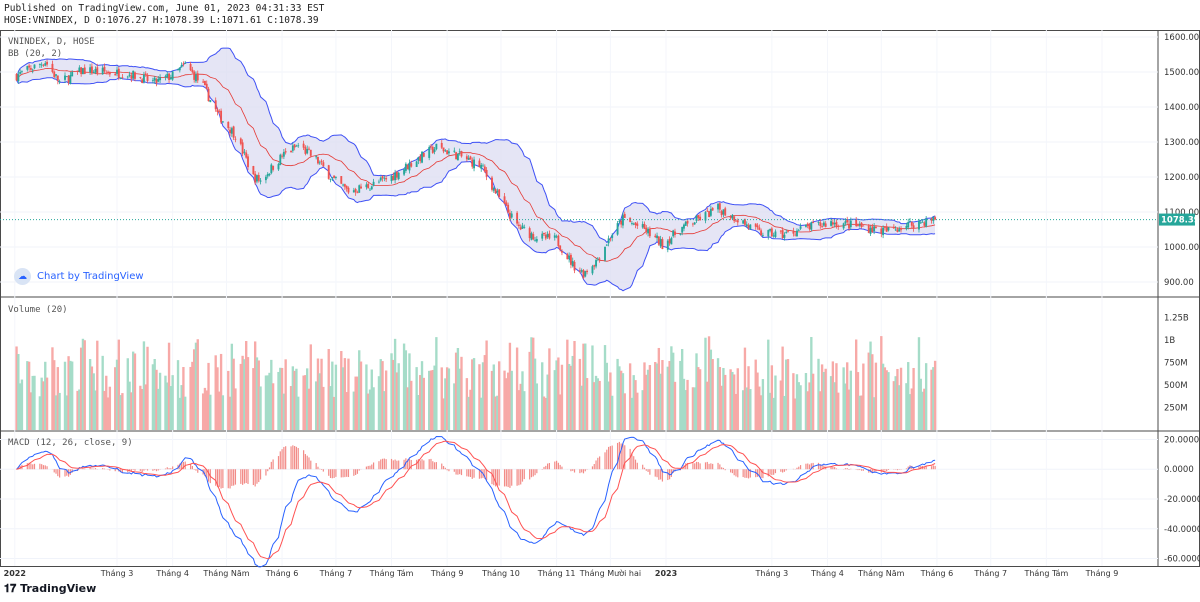 The height and width of the screenshot is (602, 1200). Describe the element at coordinates (1181, 143) in the screenshot. I see `price-tick-label: 1300.00` at that location.